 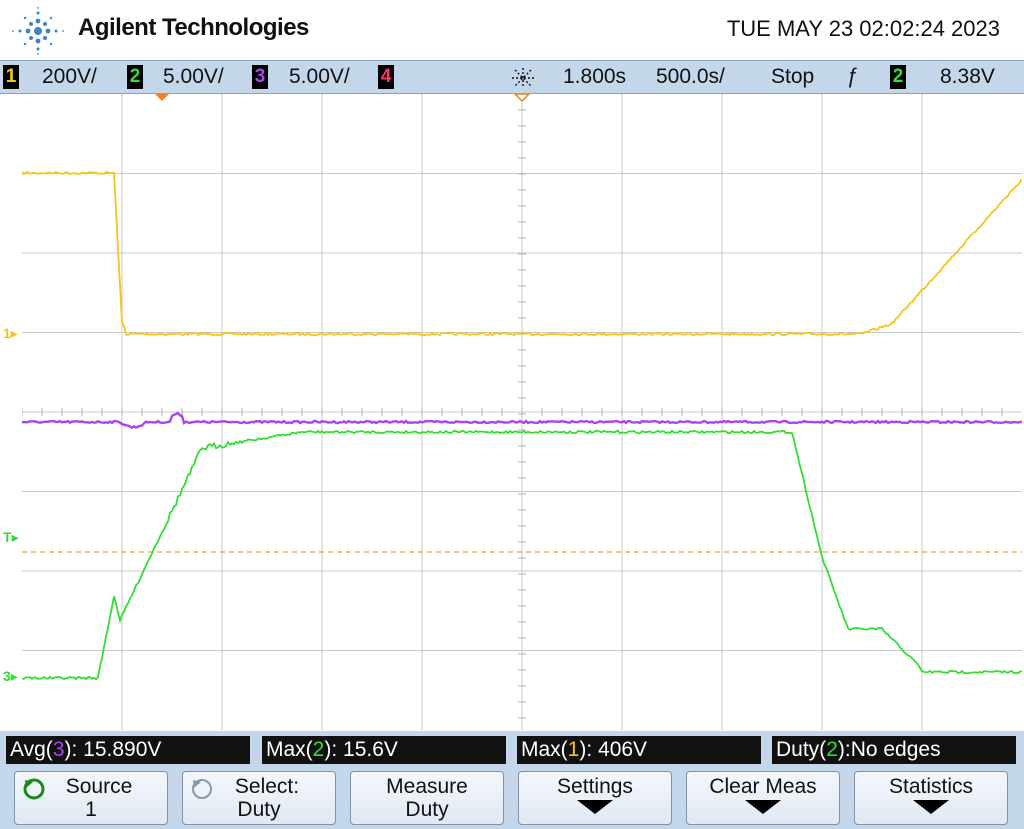 I want to click on source-label: Source, so click(x=99, y=786).